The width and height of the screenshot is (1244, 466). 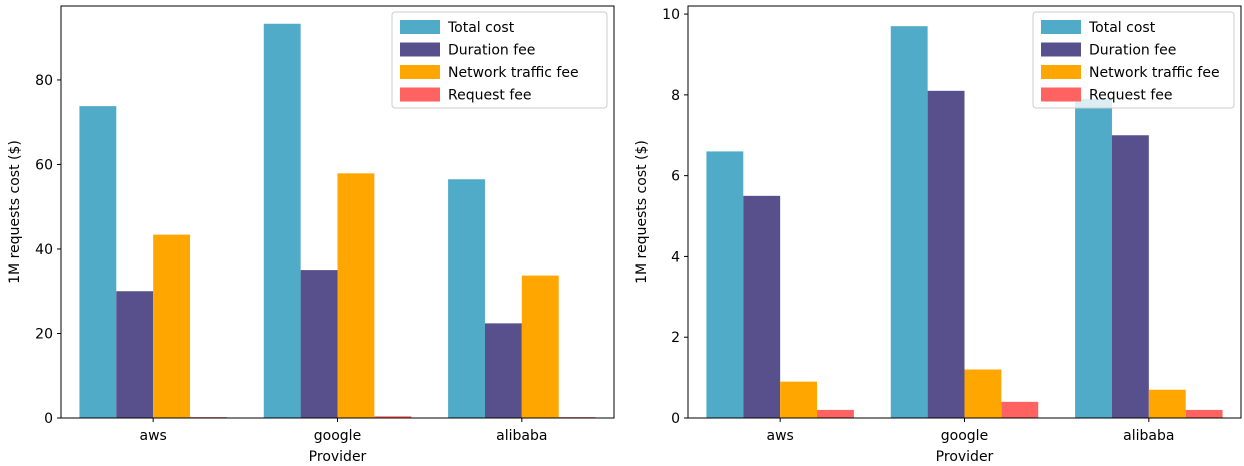 I want to click on y-tick-label: 20, so click(x=44, y=334).